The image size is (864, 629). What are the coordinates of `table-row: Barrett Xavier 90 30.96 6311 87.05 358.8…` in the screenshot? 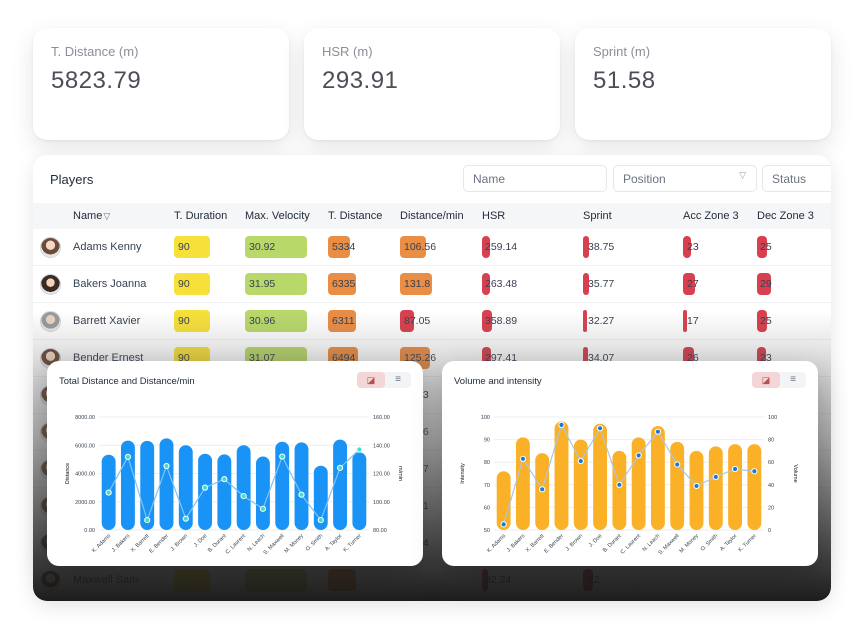 It's located at (432, 321).